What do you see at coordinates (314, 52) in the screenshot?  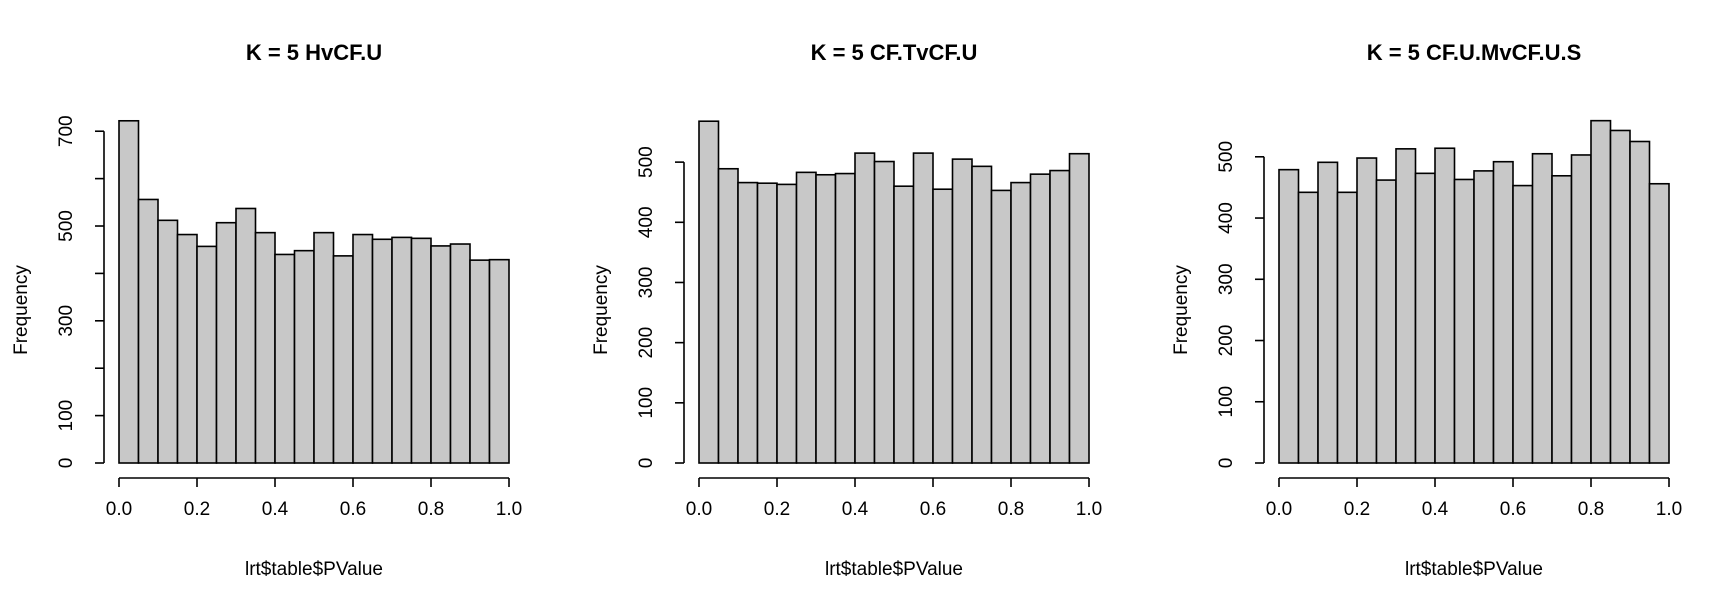 I see `chart-title: K = 5 HvCF.U` at bounding box center [314, 52].